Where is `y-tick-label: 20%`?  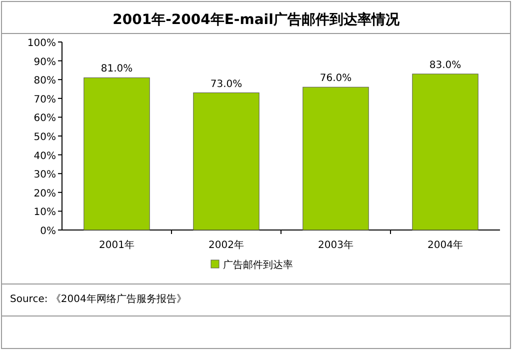
y-tick-label: 20% is located at coordinates (45, 194).